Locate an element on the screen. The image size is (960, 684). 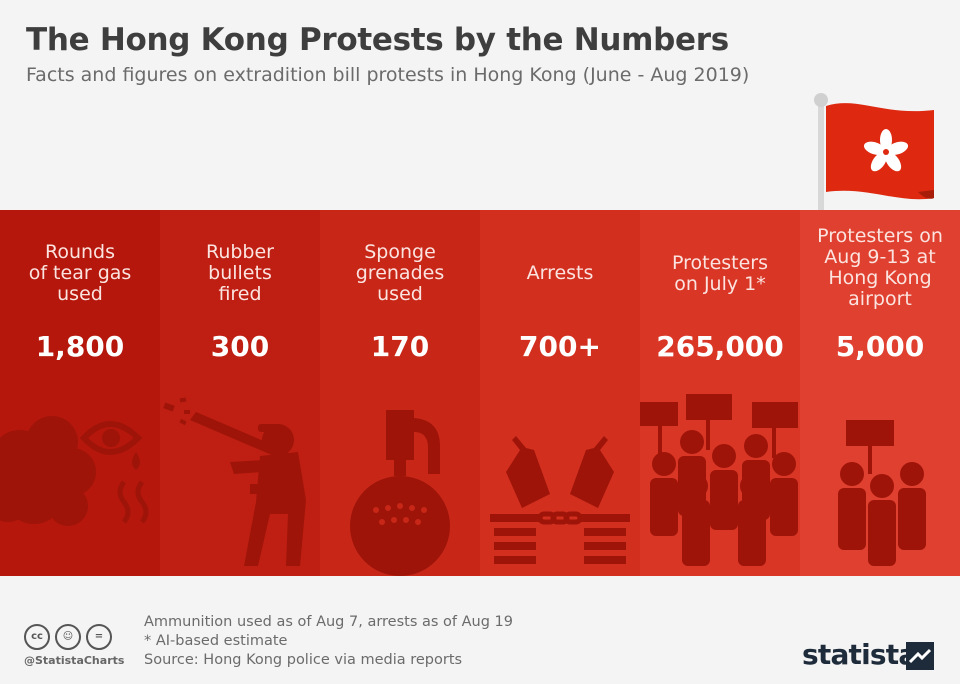
panel-tear-gas: Rounds of tear gas used 1,800 is located at coordinates (80, 393).